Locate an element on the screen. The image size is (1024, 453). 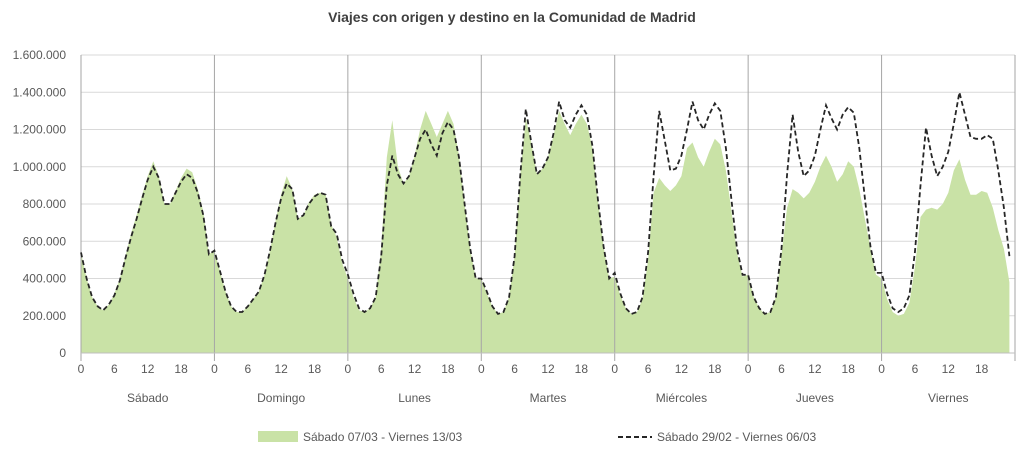
y-tick-label: 400.000 is located at coordinates (45, 279).